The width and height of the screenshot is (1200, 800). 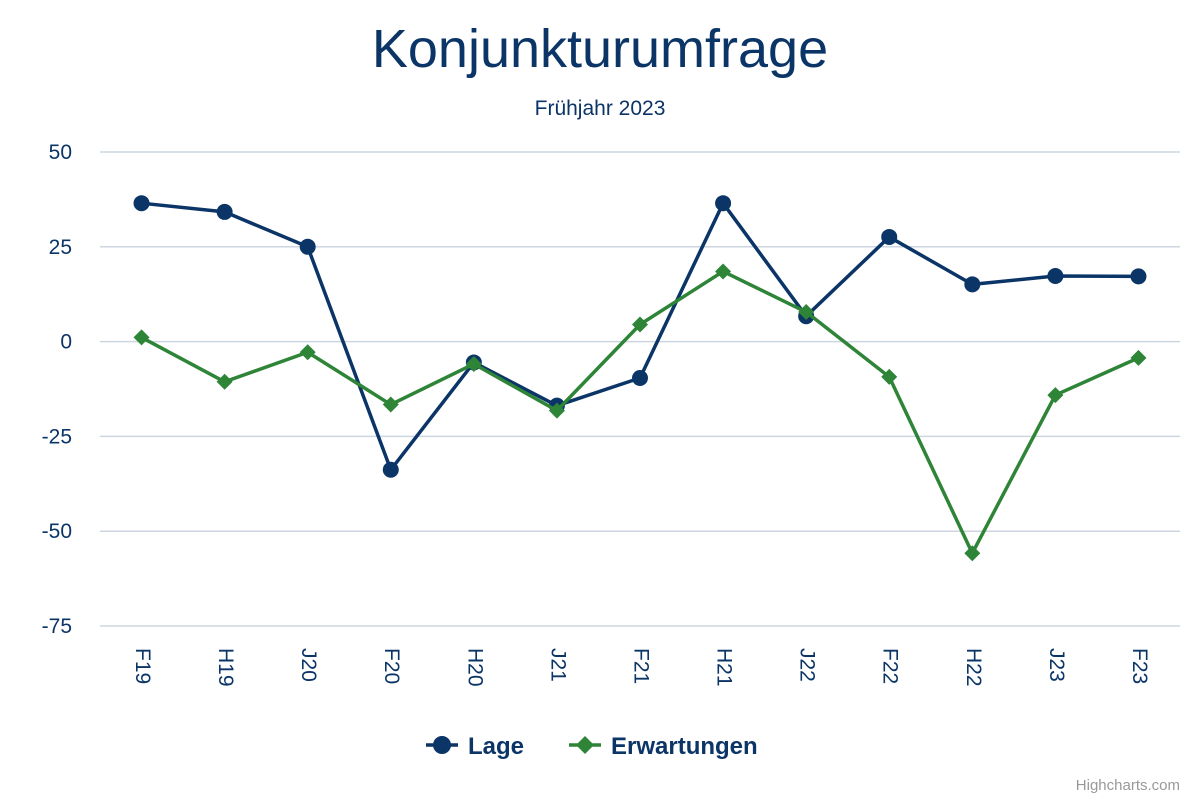 What do you see at coordinates (1139, 666) in the screenshot?
I see `x-tick-label: F23` at bounding box center [1139, 666].